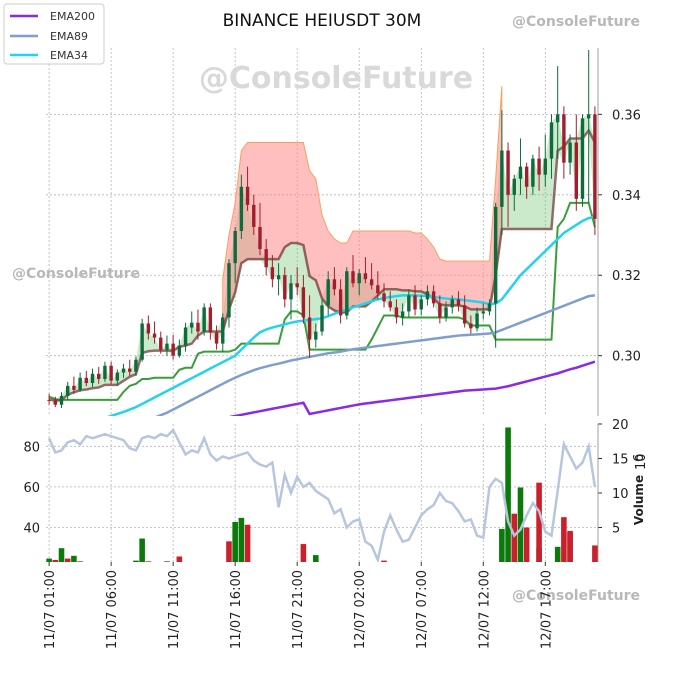 The image size is (690, 690). What do you see at coordinates (360, 609) in the screenshot?
I see `x-tick-label: 12/07 02:00` at bounding box center [360, 609].